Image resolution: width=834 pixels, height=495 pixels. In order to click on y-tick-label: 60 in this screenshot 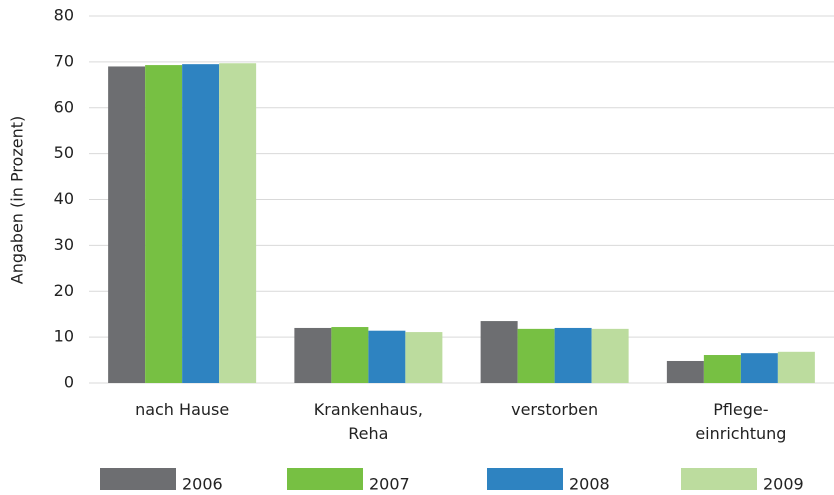, I will do `click(64, 106)`.